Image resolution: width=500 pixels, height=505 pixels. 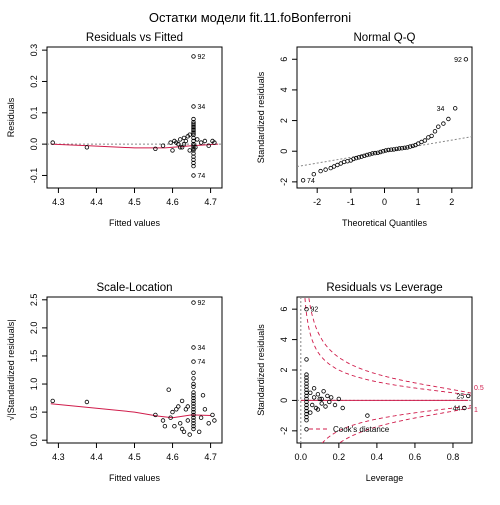 I want to click on y-axis-label: Standardized residuals, so click(x=261, y=117).